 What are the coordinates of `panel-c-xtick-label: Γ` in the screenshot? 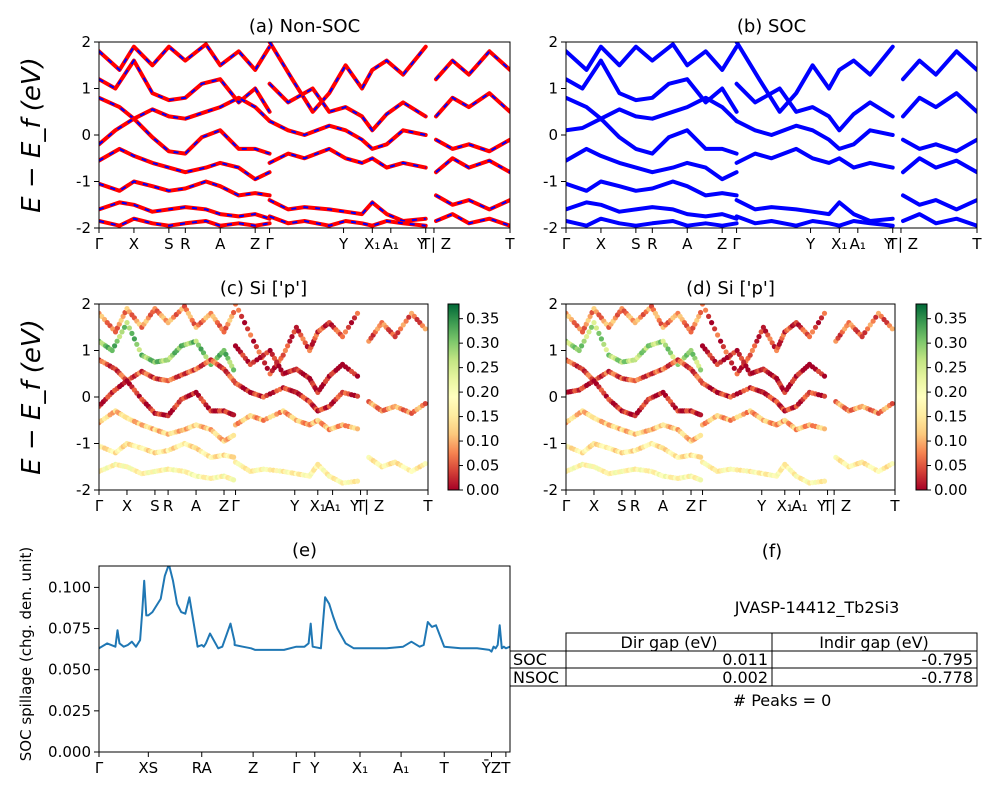 It's located at (99, 506).